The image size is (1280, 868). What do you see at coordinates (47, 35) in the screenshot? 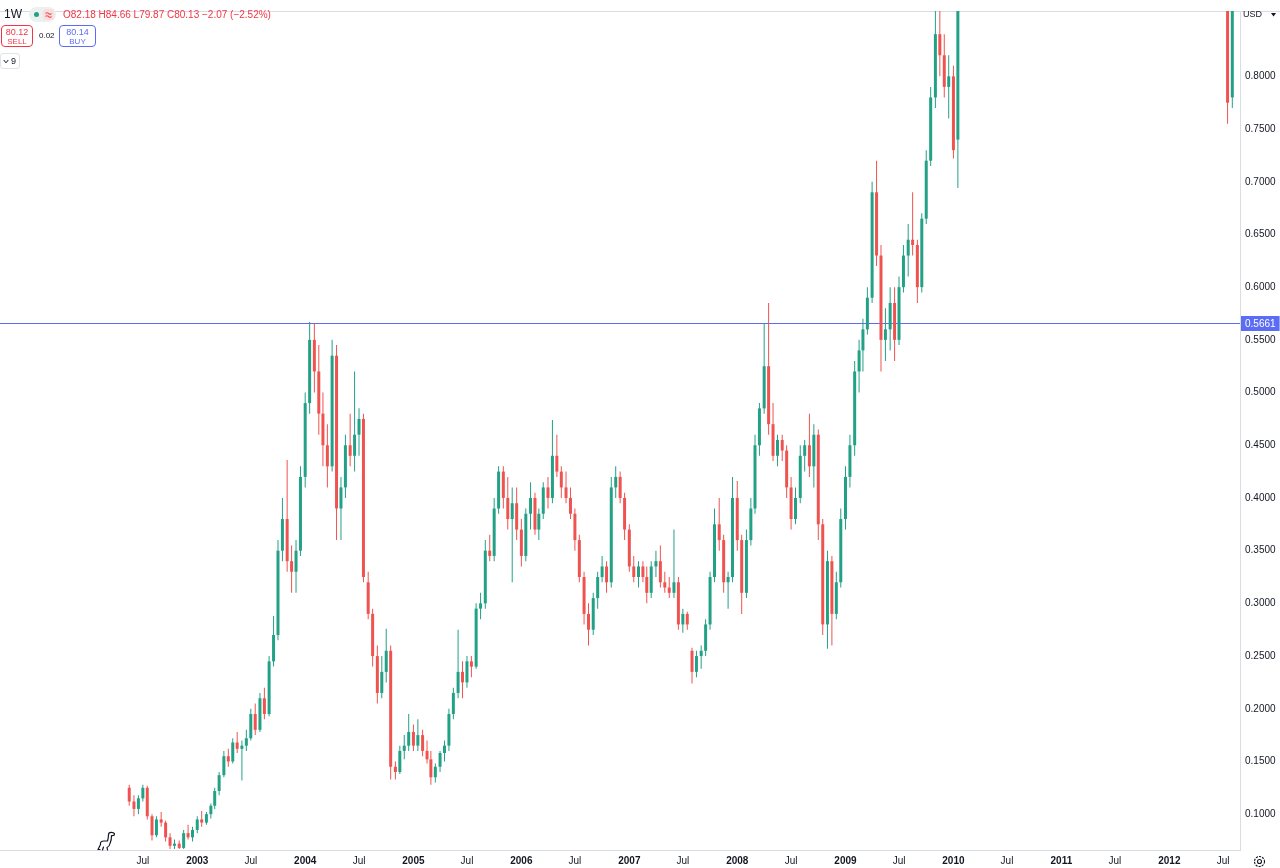
I see `annotation: 0.02` at bounding box center [47, 35].